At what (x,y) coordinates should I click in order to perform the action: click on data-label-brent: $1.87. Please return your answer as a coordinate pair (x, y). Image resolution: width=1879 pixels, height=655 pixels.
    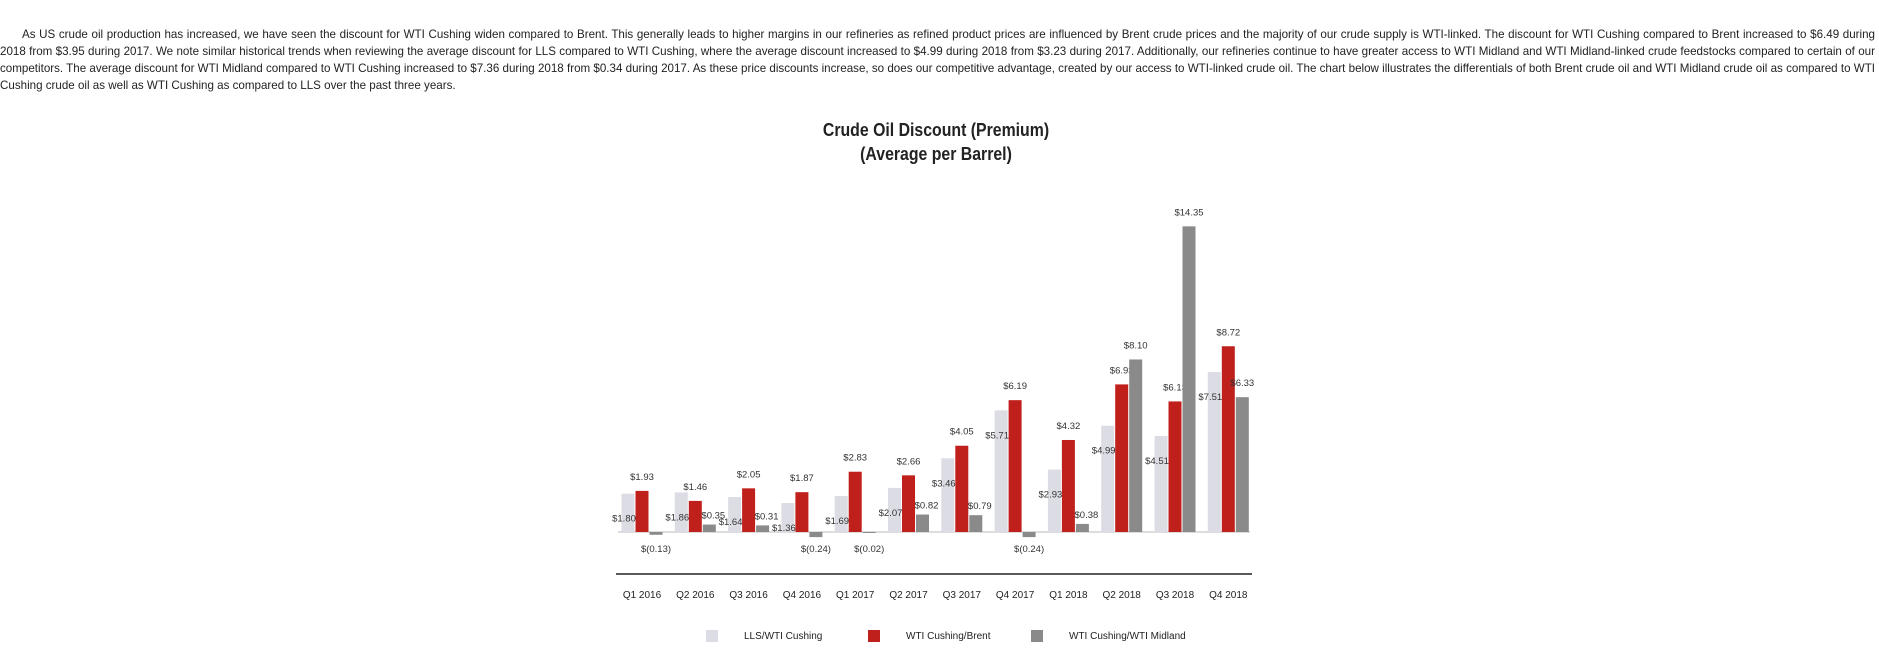
    Looking at the image, I should click on (802, 478).